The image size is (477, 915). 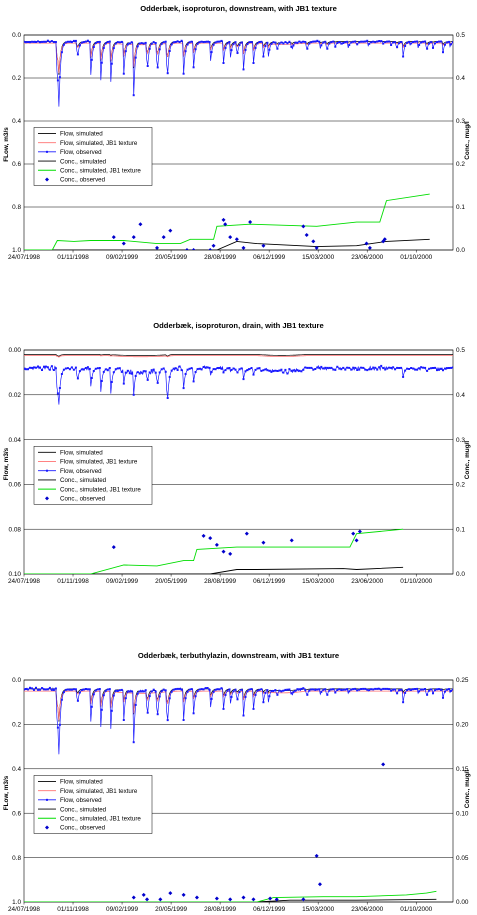 I want to click on x-tick-label: 06/12/1999, so click(x=269, y=909).